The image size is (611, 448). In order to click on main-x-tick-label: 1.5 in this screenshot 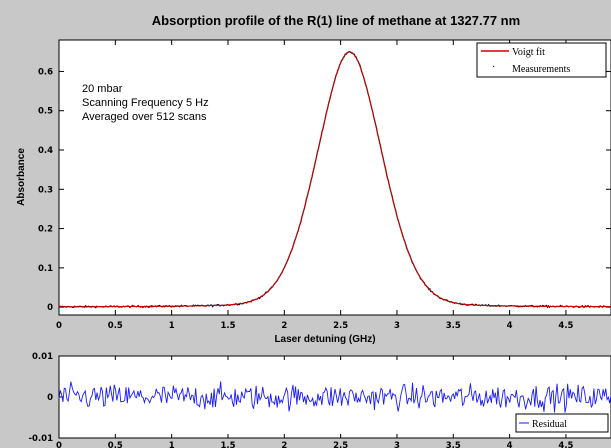, I will do `click(227, 326)`.